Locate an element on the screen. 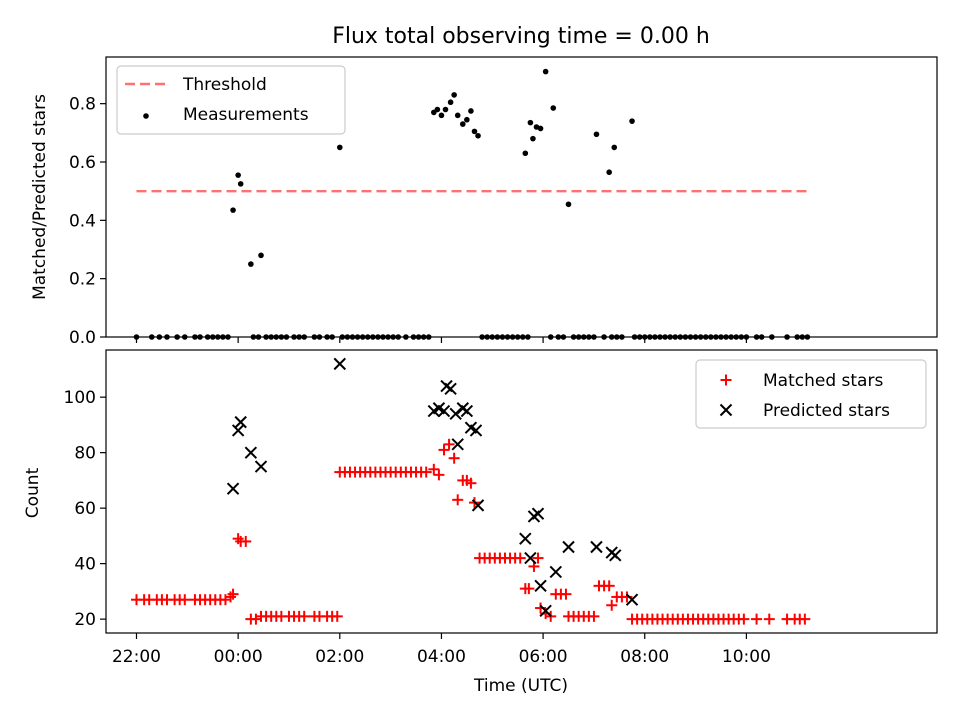 The height and width of the screenshot is (724, 960). bottom-x-tick-label: 22:00 is located at coordinates (136, 657).